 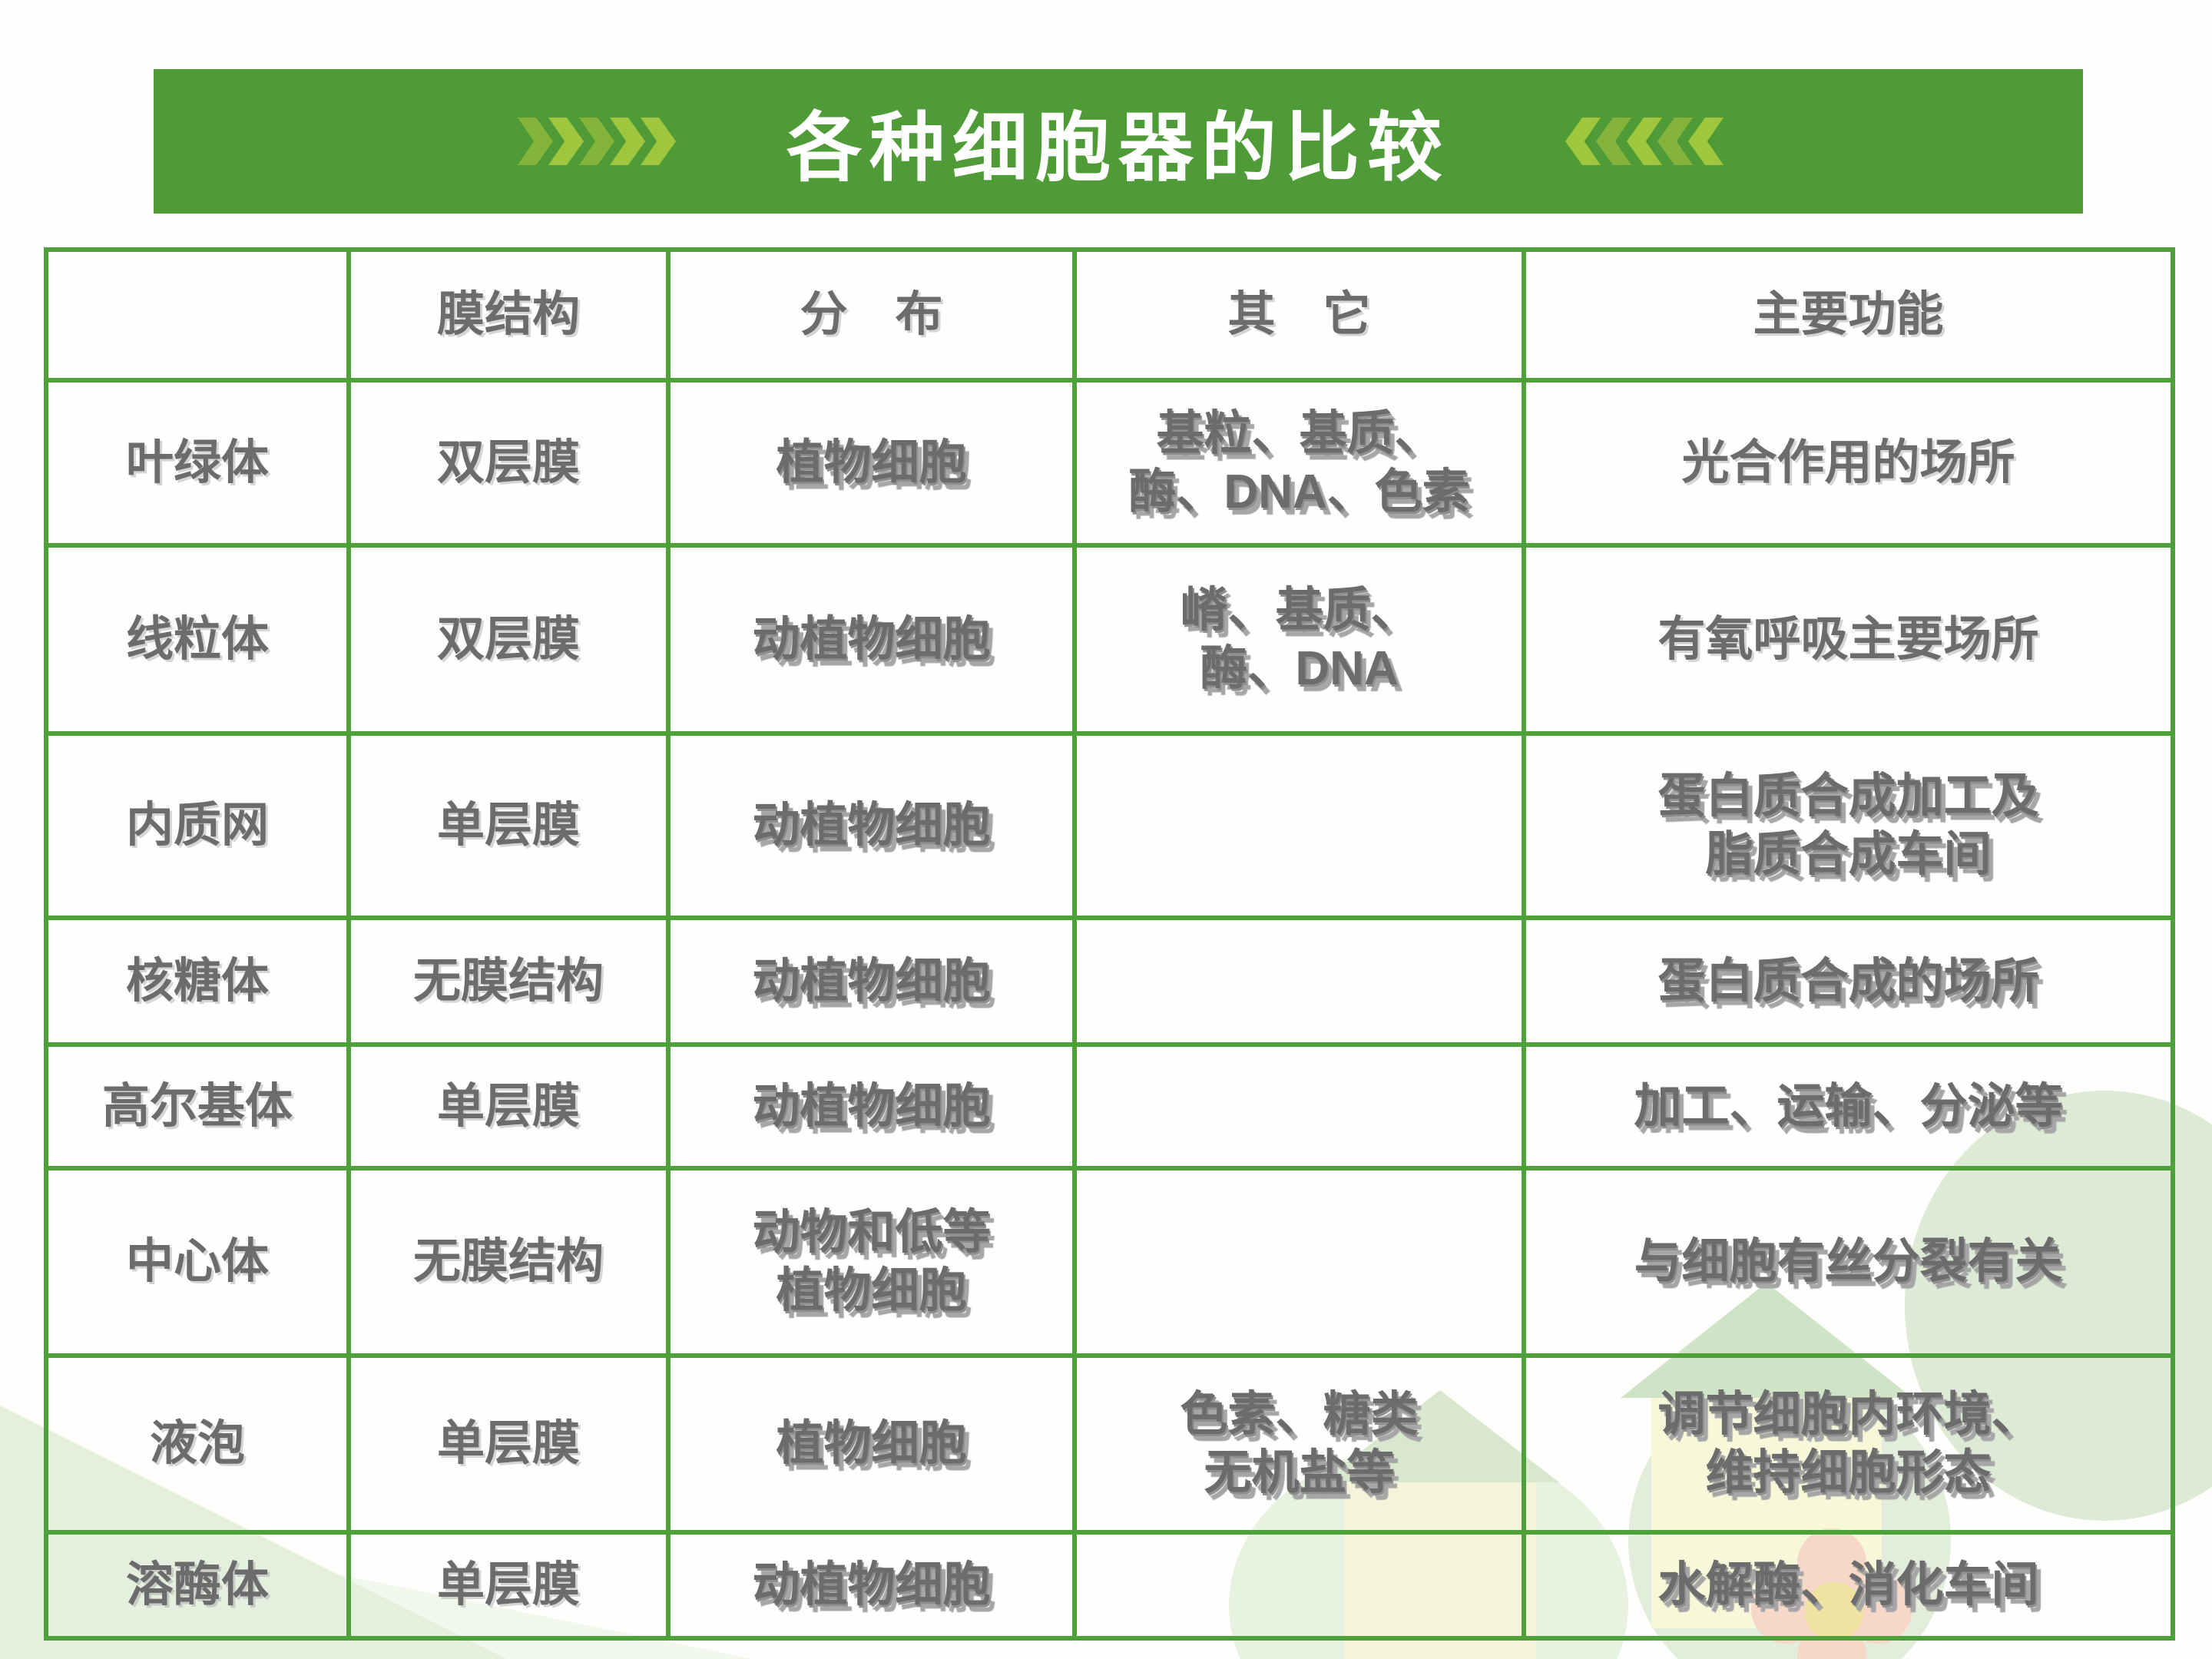 I want to click on function-cell: 与细胞有丝分裂有关, so click(x=1849, y=1262).